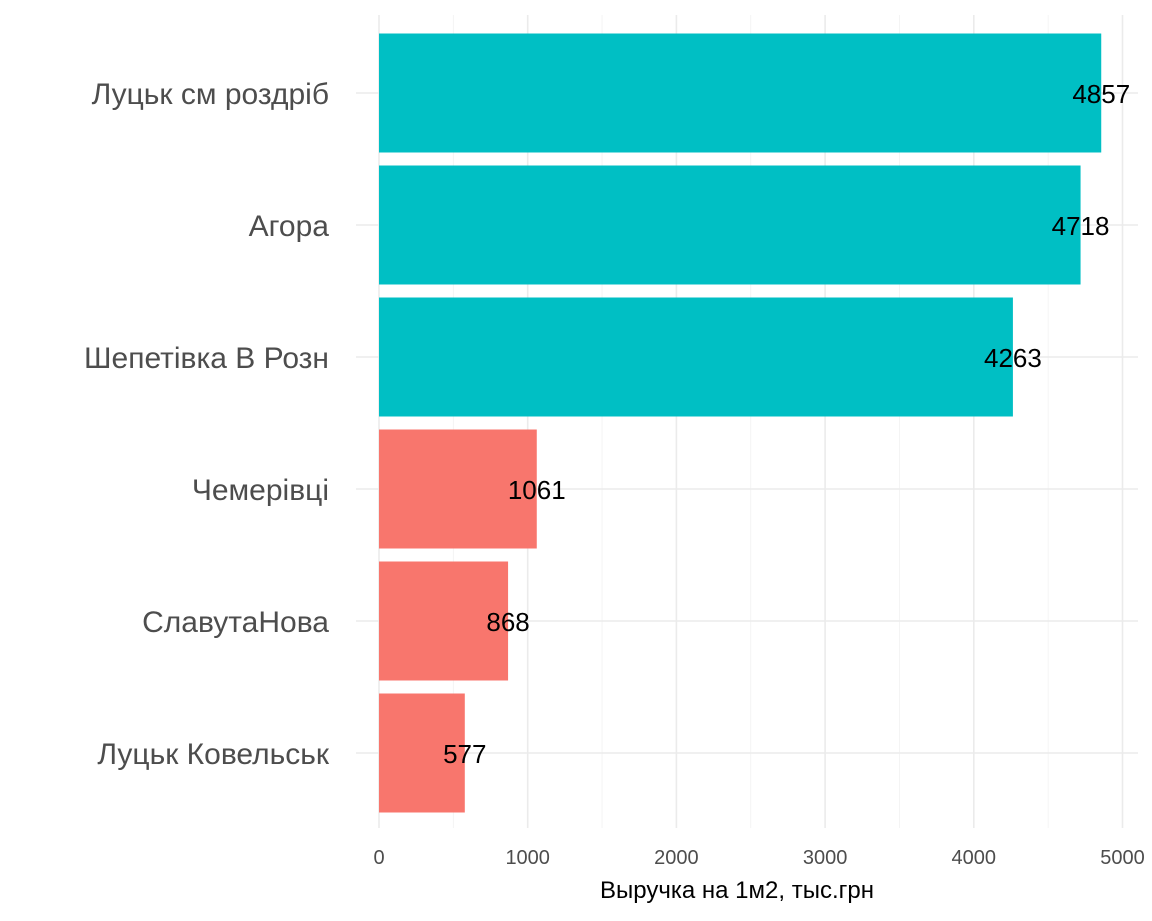 The image size is (1152, 921). I want to click on y-tick-label: Луцьк Ковельськ, so click(213, 754).